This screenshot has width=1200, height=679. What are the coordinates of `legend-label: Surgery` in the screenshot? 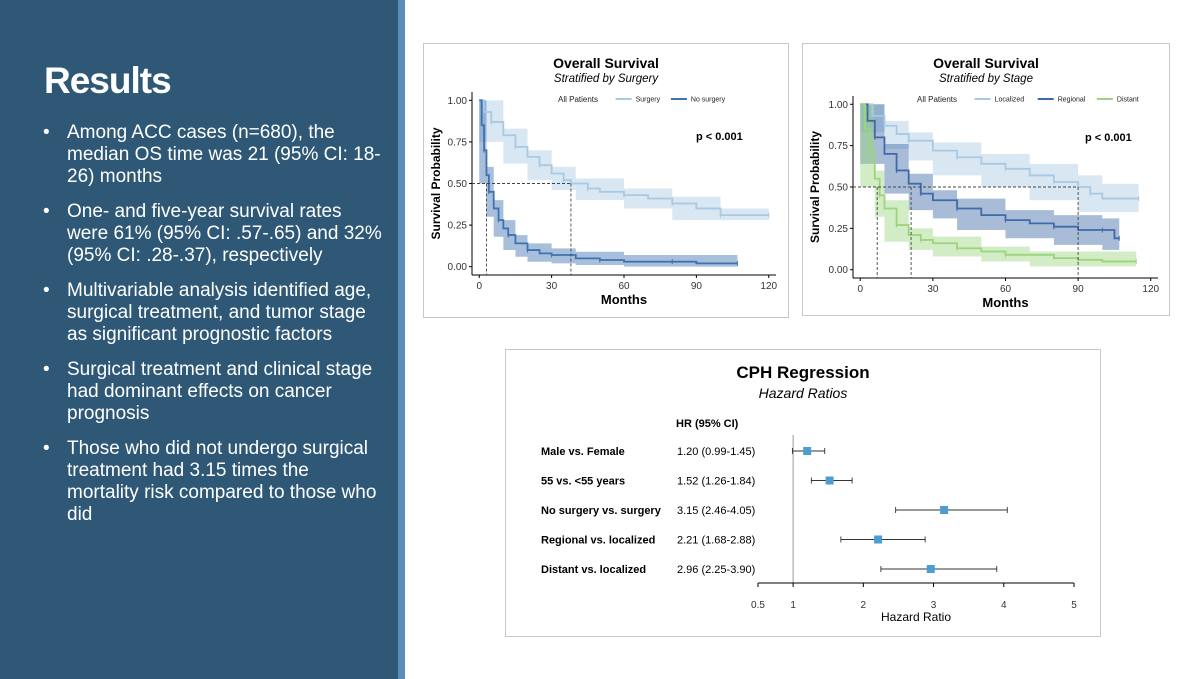 It's located at (648, 100).